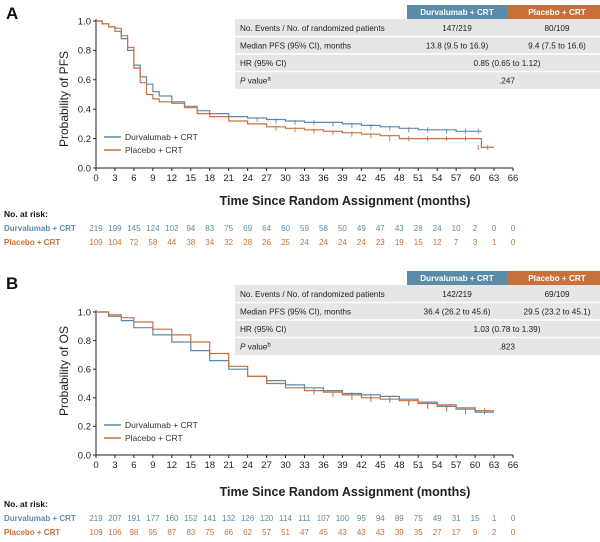  What do you see at coordinates (133, 242) in the screenshot?
I see `panel-a-at-risk-placebo-count: 72` at bounding box center [133, 242].